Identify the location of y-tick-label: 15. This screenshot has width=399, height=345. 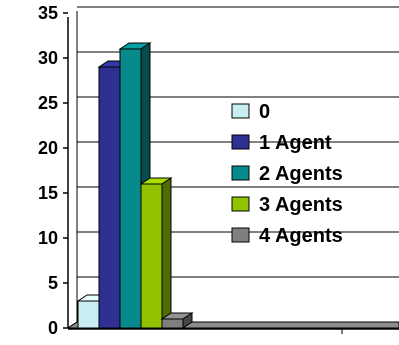
(48, 193).